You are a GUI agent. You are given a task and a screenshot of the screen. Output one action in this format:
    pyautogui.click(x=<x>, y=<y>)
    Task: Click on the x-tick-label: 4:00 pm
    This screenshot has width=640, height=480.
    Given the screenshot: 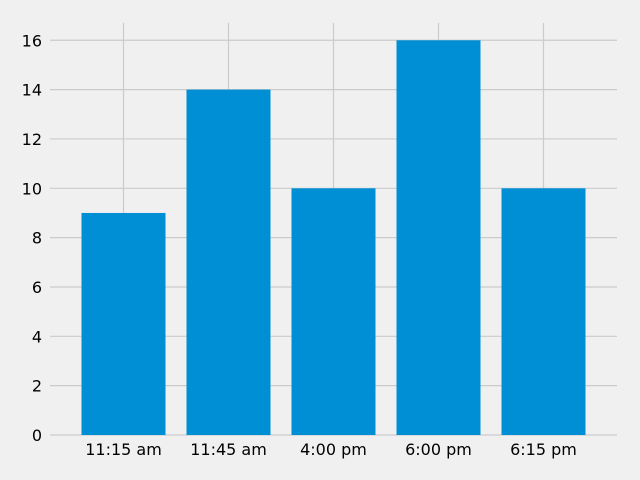 What is the action you would take?
    pyautogui.click(x=333, y=449)
    